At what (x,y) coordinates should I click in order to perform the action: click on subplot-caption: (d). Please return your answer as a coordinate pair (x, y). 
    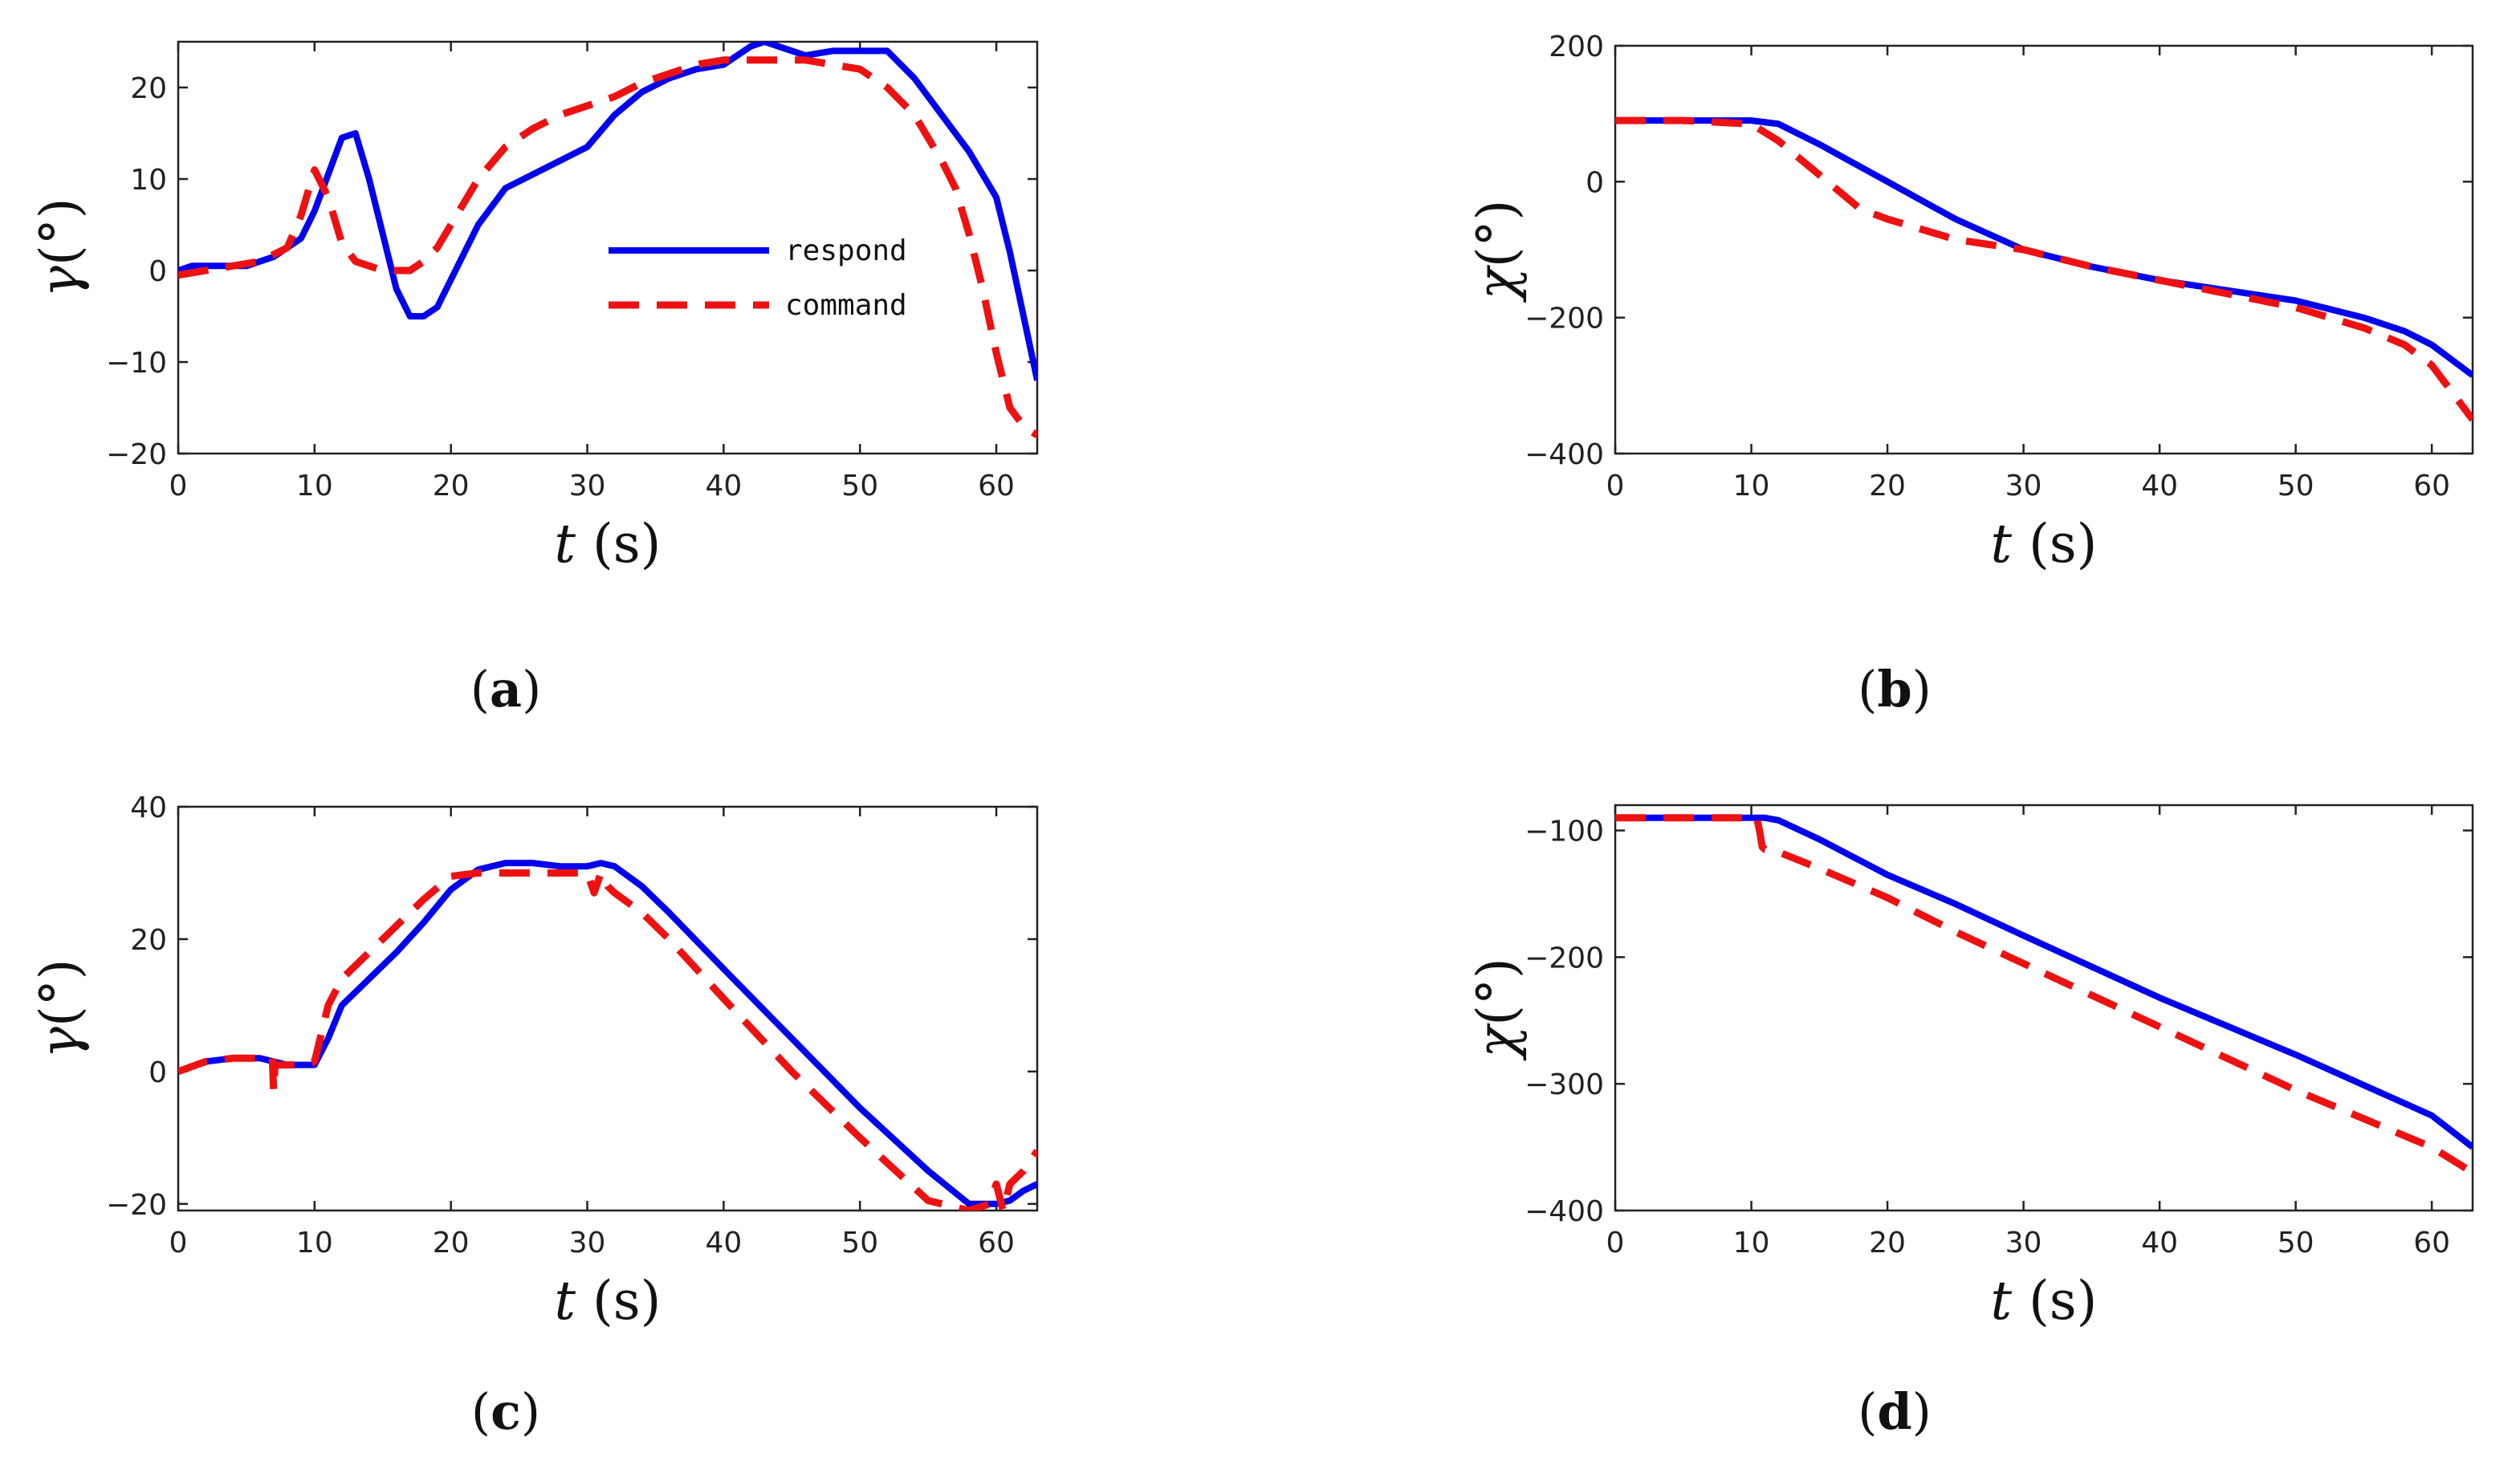
    Looking at the image, I should click on (1895, 1411).